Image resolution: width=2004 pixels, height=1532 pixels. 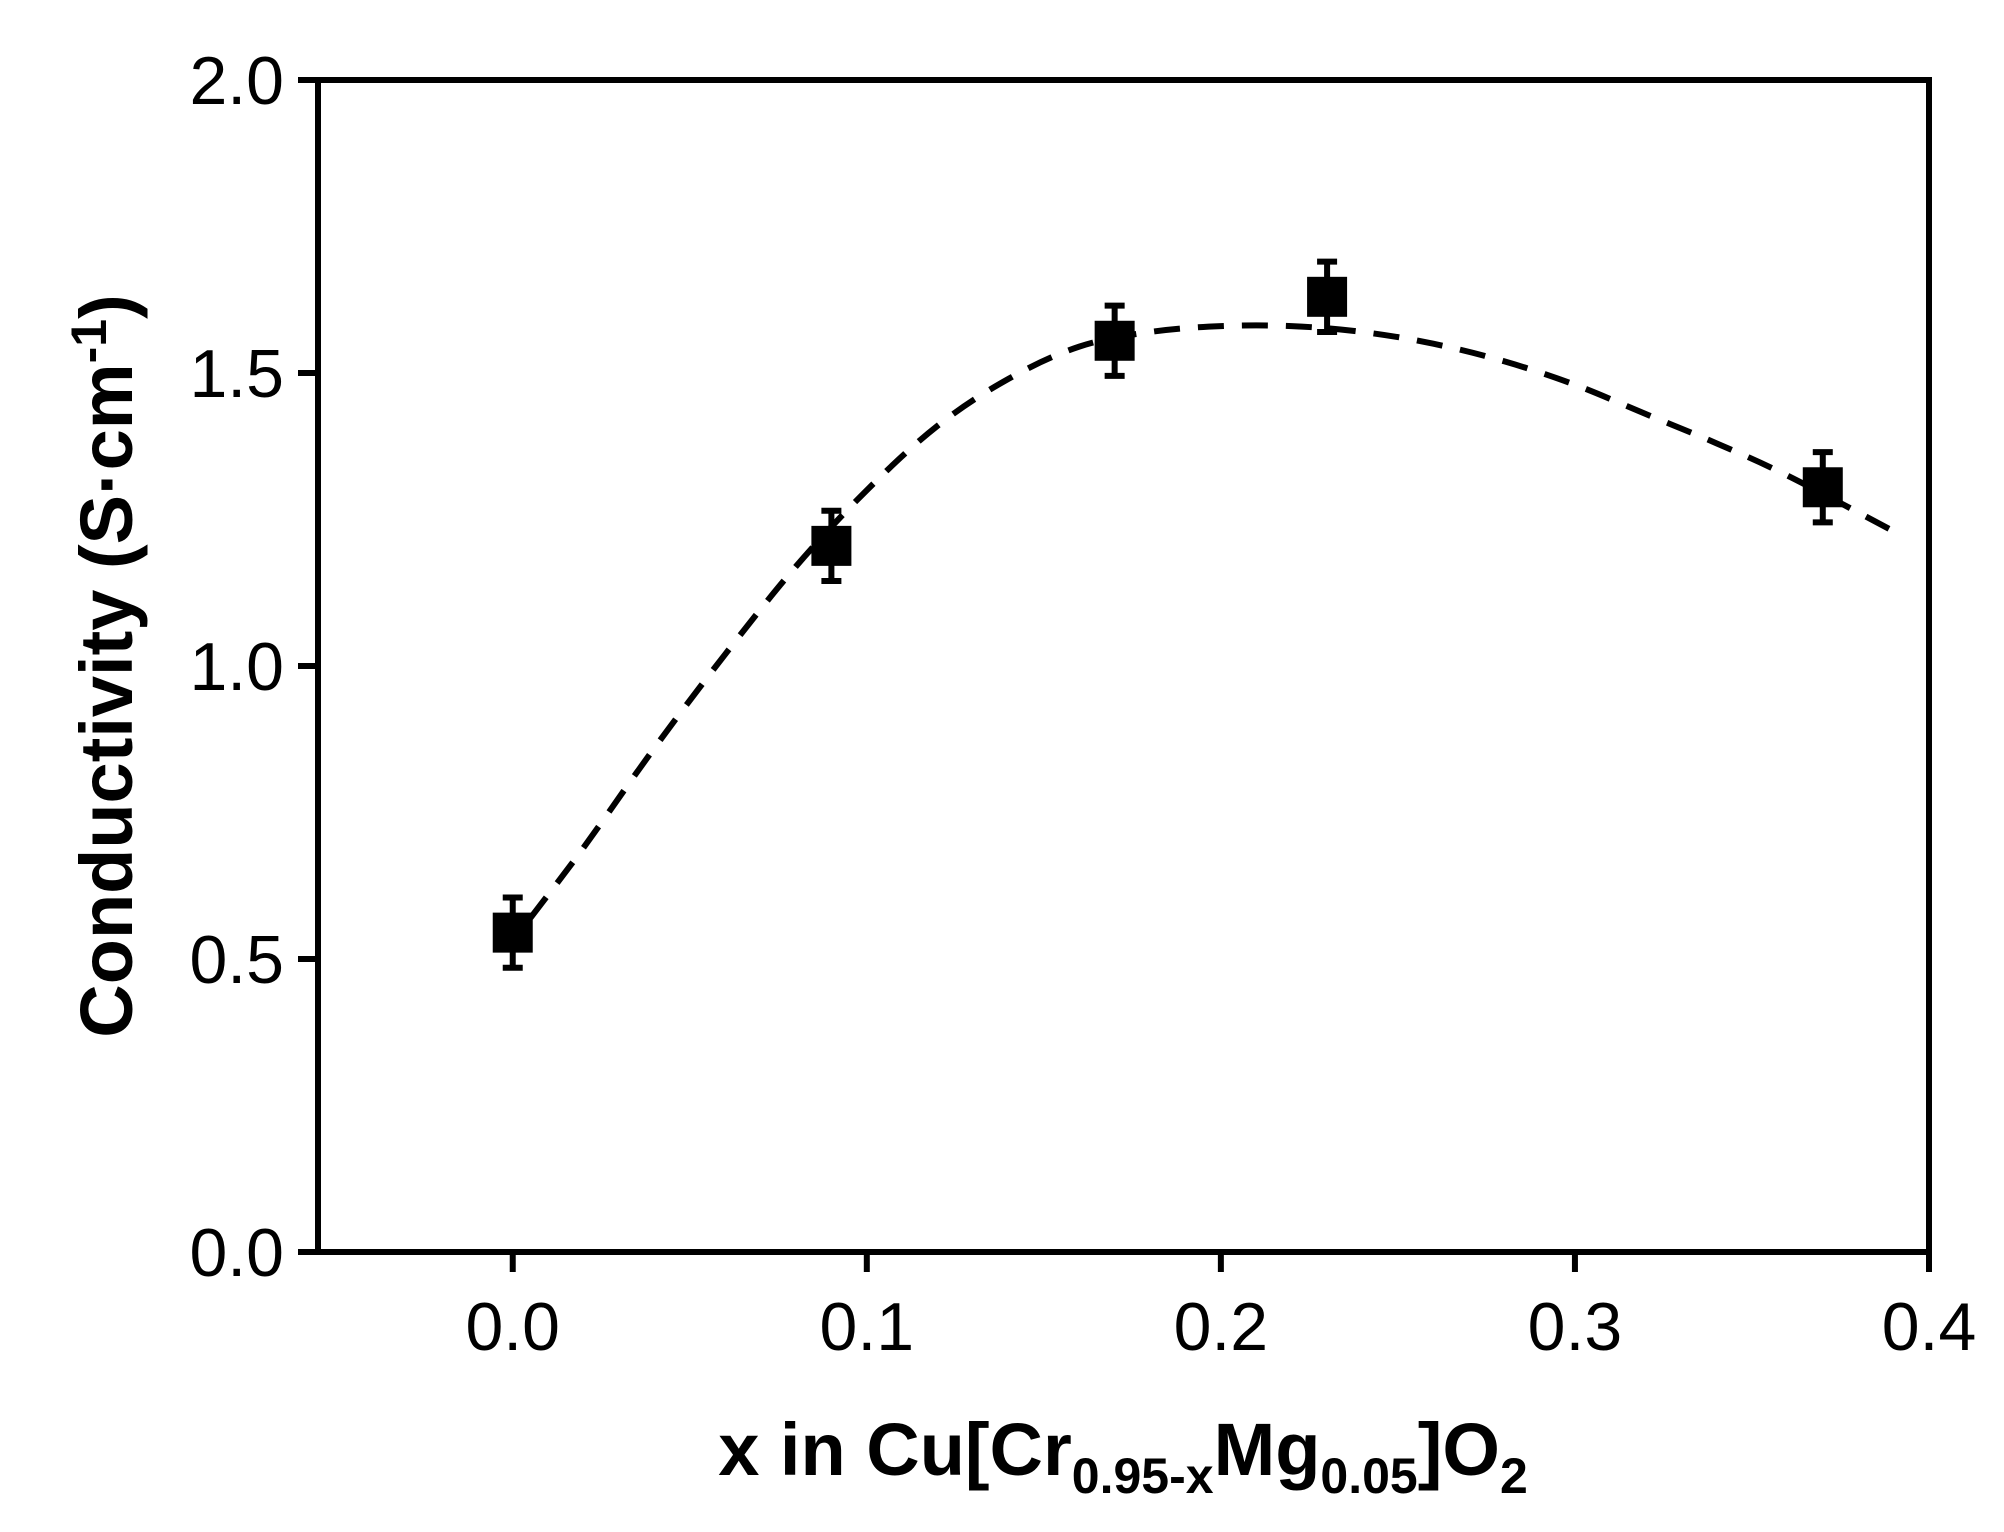 I want to click on x-tick-label: 0.0, so click(x=512, y=1327).